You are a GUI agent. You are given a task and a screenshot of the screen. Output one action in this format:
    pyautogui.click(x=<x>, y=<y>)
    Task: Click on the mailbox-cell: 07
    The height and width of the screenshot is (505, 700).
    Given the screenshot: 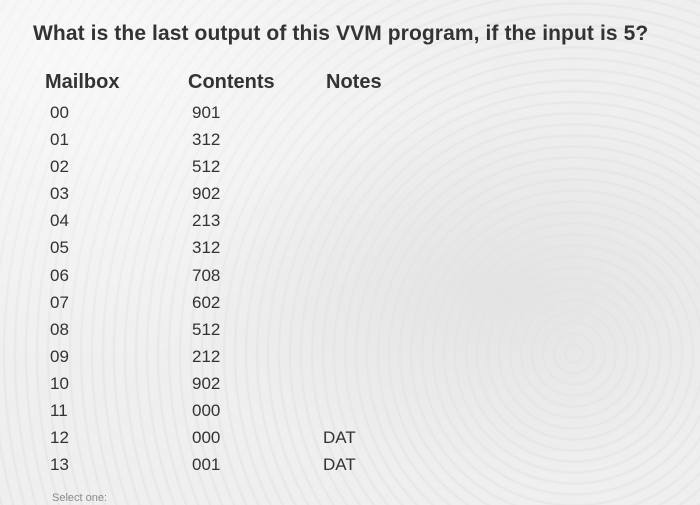 What is the action you would take?
    pyautogui.click(x=59, y=302)
    